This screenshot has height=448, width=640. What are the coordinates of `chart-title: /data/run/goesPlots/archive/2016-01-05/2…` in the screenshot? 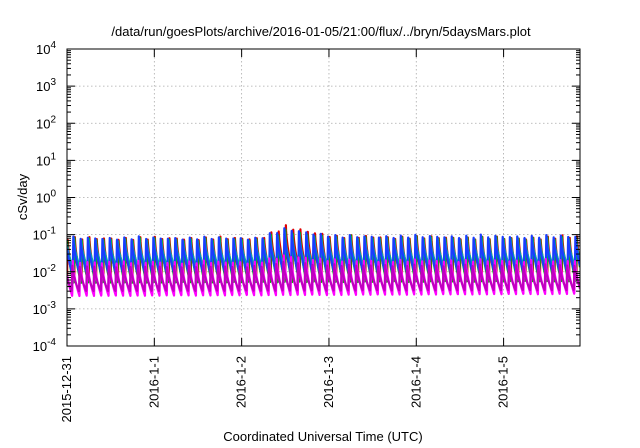 It's located at (321, 31).